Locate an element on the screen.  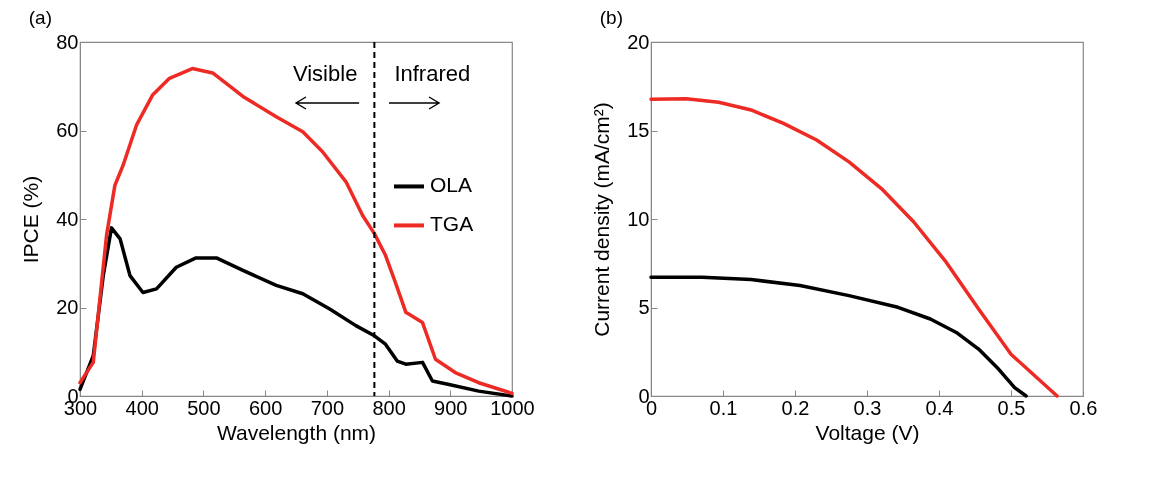
y-tick-label: 60 is located at coordinates (67, 130).